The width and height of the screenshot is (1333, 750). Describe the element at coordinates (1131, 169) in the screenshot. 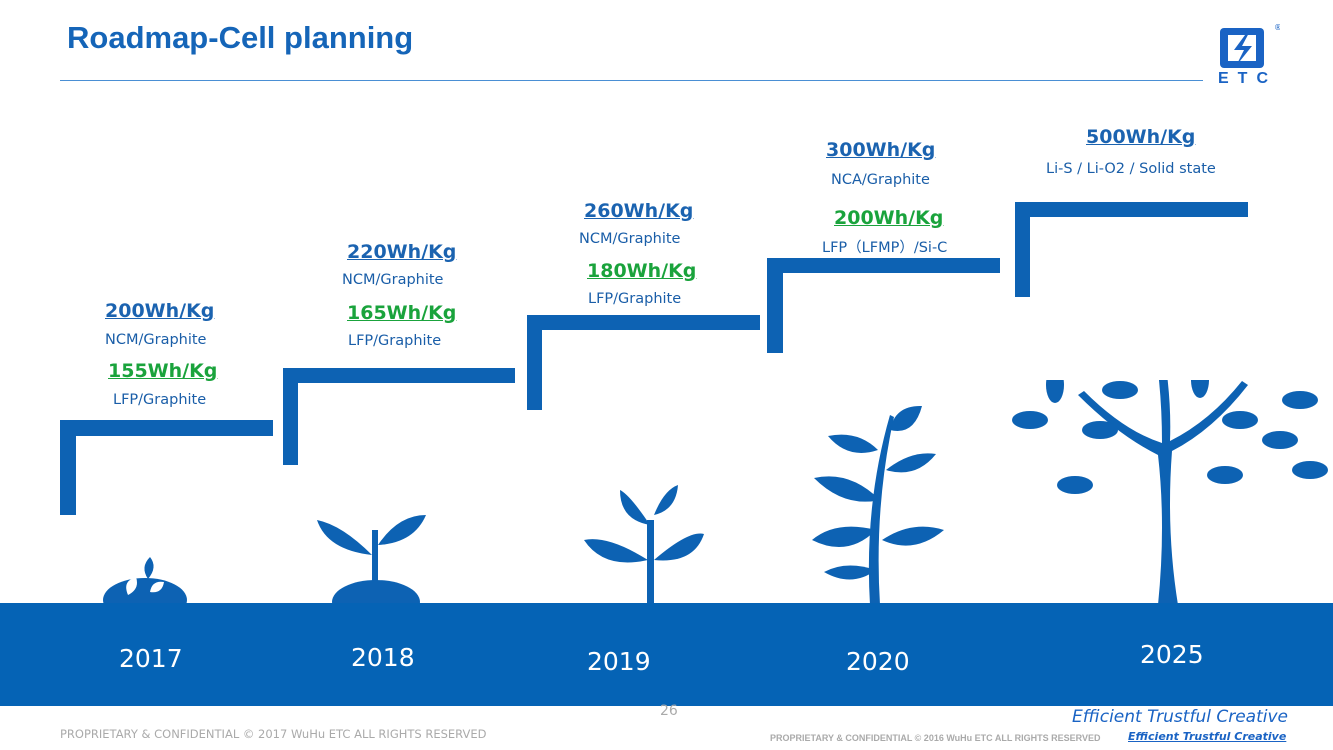

I see `chem-2025: Li-S / Li-O2 / Solid state` at that location.